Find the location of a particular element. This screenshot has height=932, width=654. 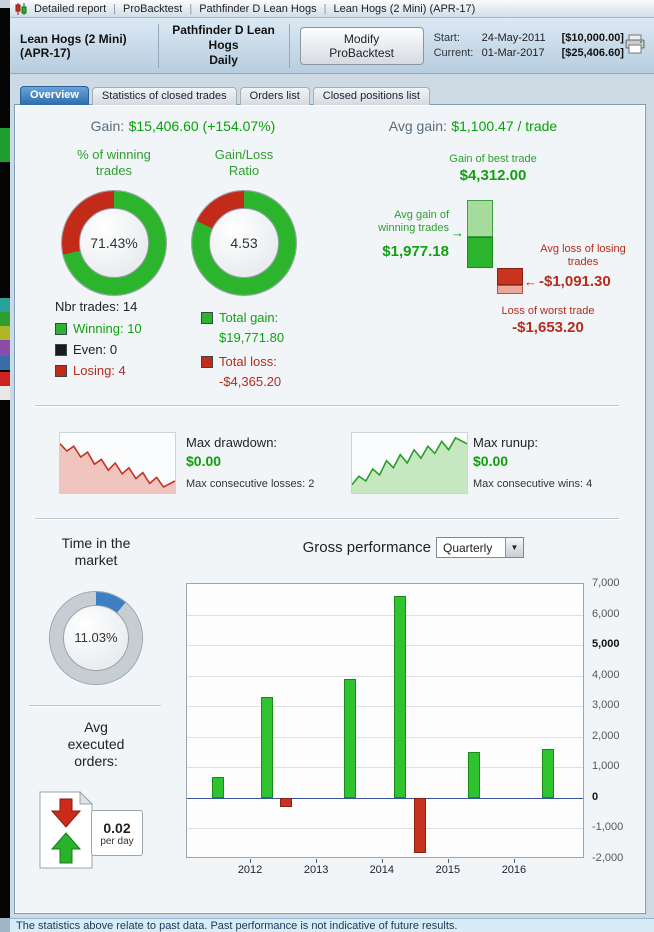

orders-per-day-value: 0.02 is located at coordinates (117, 827).